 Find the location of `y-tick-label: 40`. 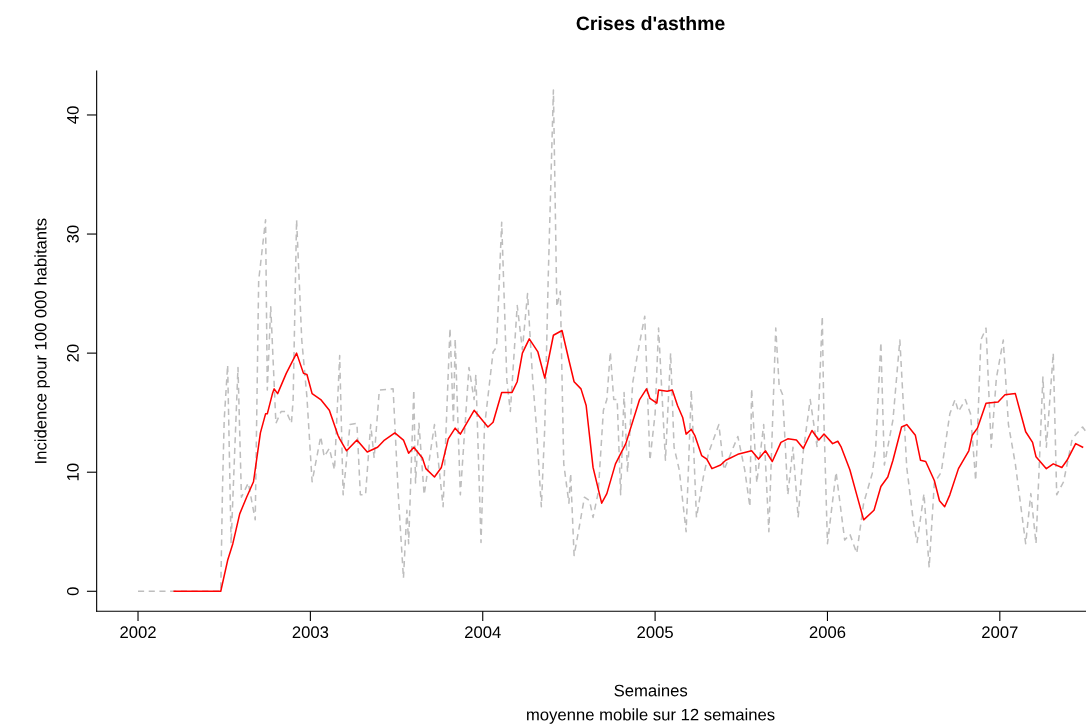

y-tick-label: 40 is located at coordinates (72, 115).